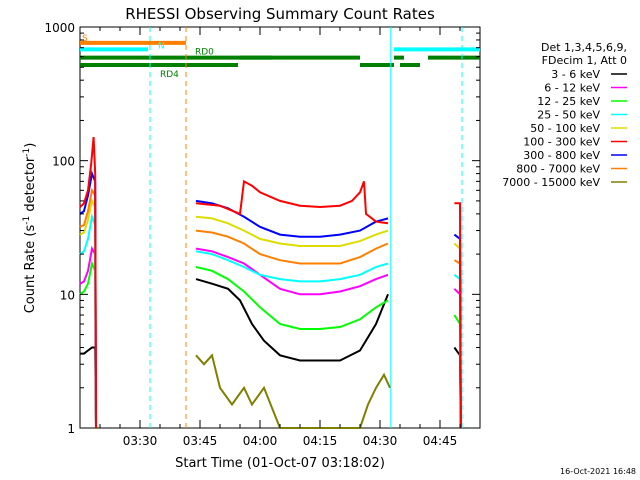 Image resolution: width=640 pixels, height=480 pixels. I want to click on chart-title: RHESSI Observing Summary Count Rates, so click(280, 14).